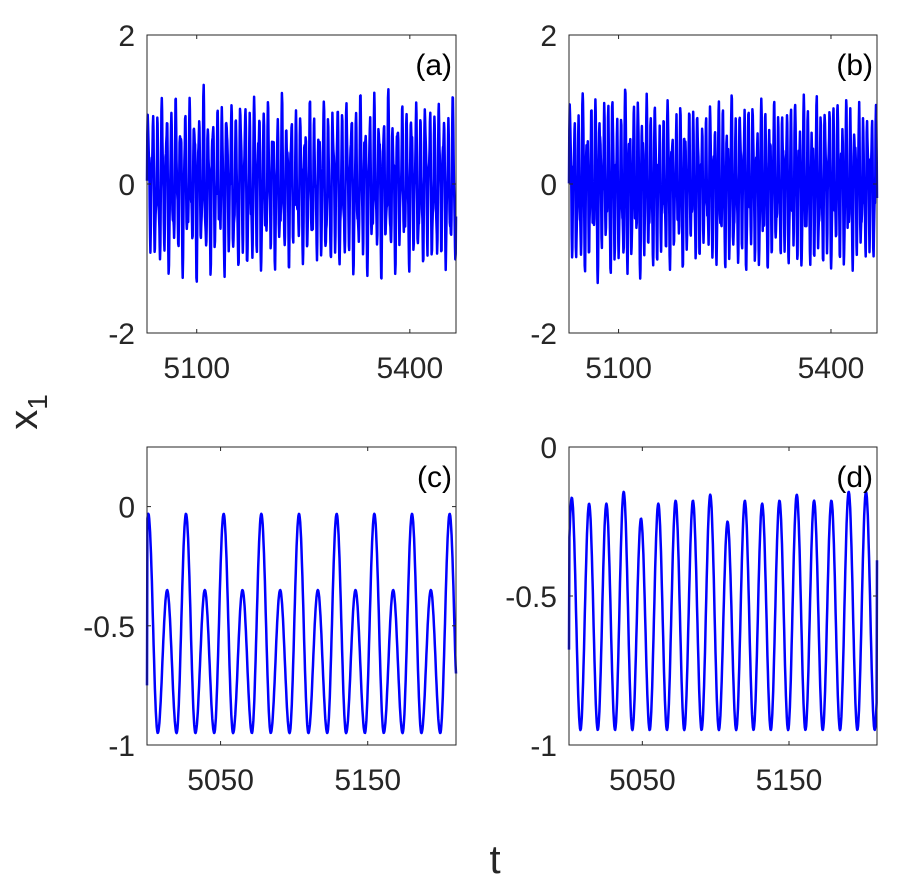 The image size is (914, 888). Describe the element at coordinates (494, 860) in the screenshot. I see `x-axis-label: t` at that location.